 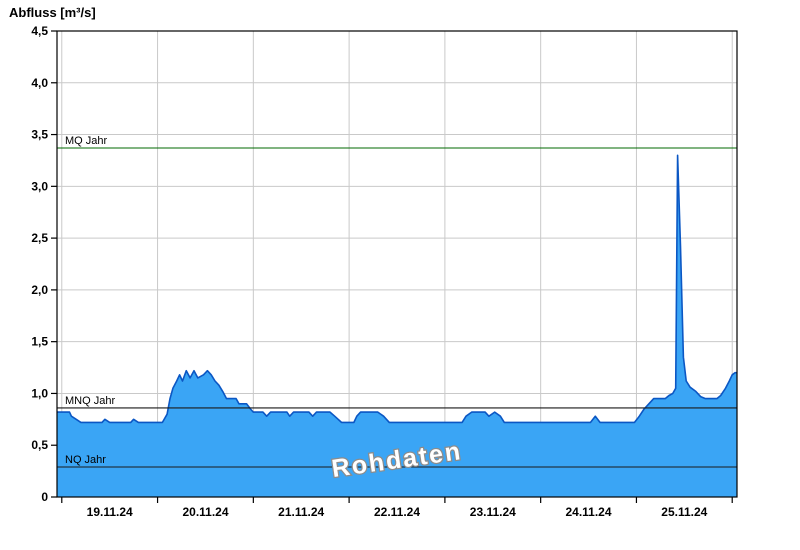 I want to click on ref-line-label: MNQ Jahr, so click(x=90, y=401).